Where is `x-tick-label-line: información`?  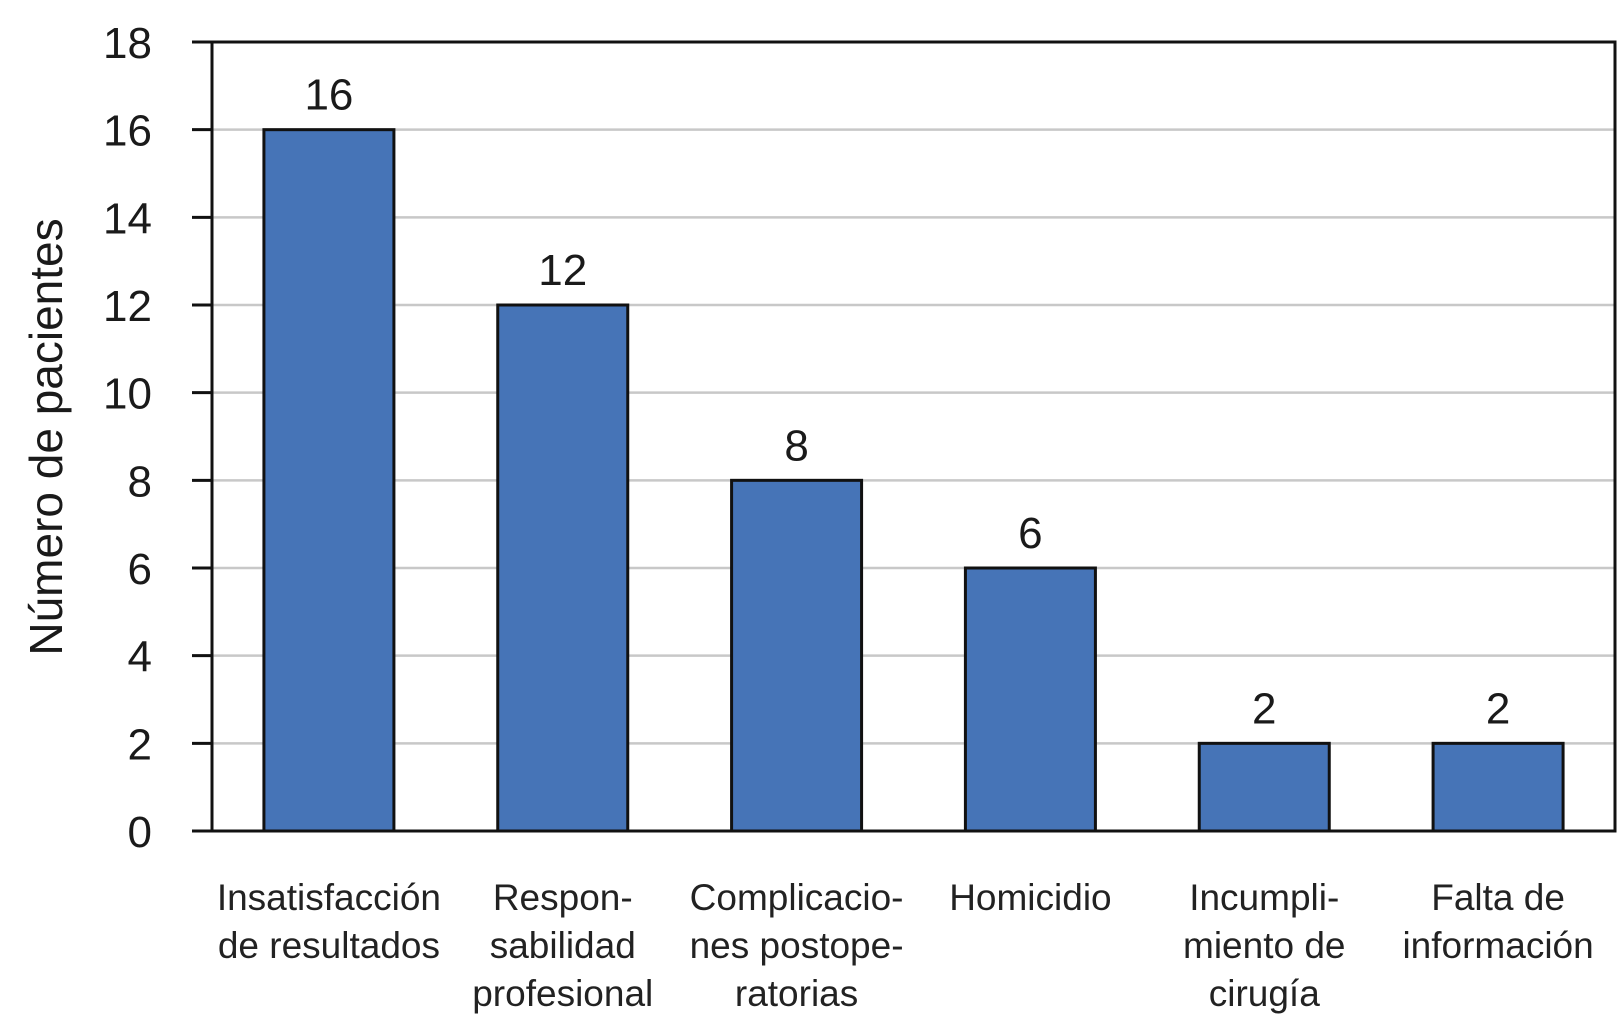 x-tick-label-line: información is located at coordinates (1497, 945).